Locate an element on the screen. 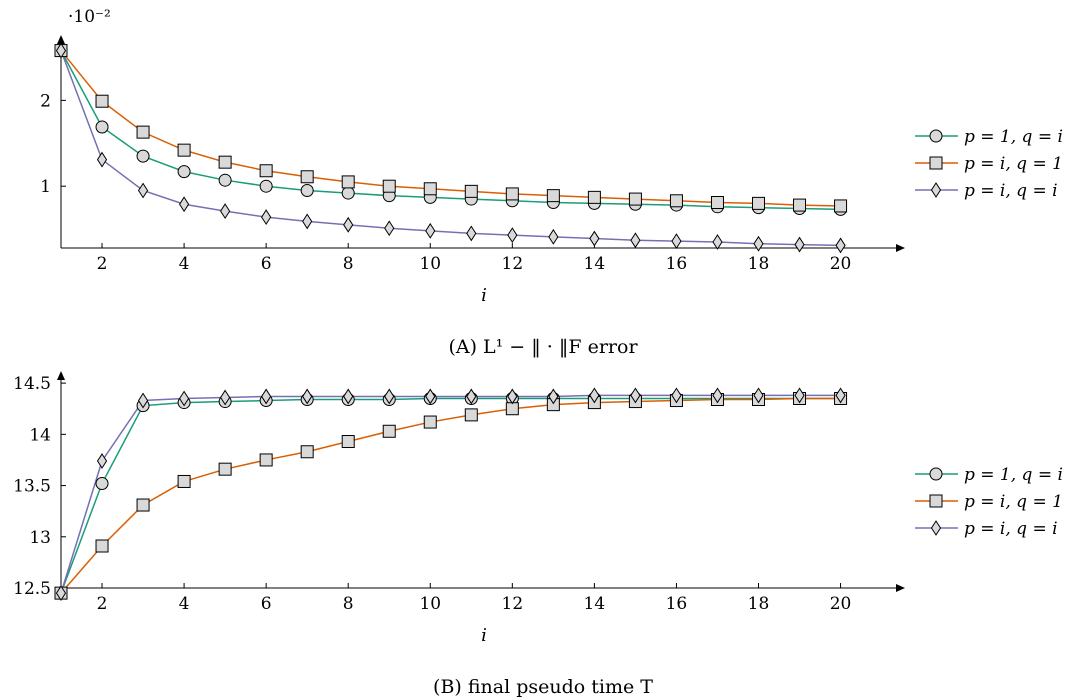  y-tick-label-b: 13 is located at coordinates (40, 538).